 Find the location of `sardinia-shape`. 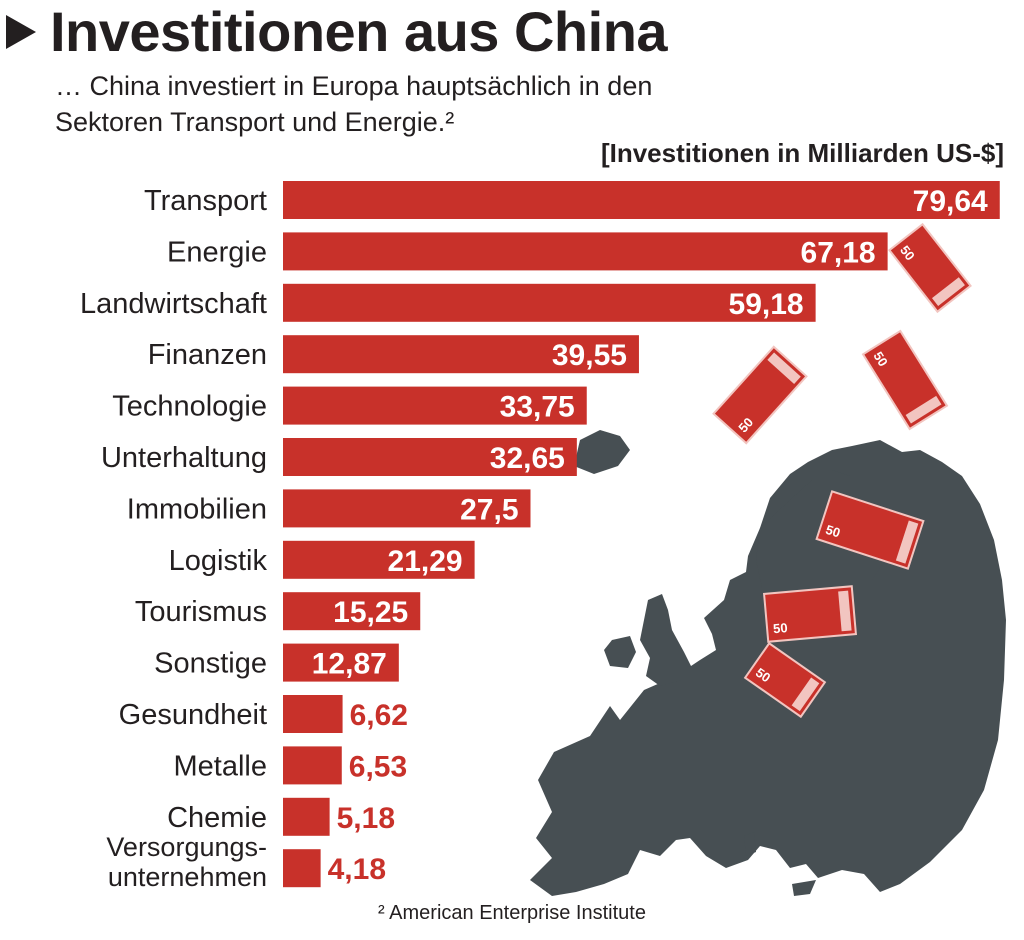

sardinia-shape is located at coordinates (750, 844).